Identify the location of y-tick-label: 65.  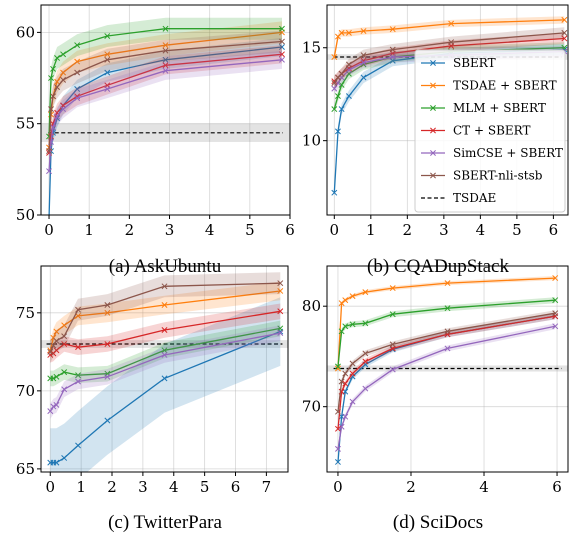
(25, 469).